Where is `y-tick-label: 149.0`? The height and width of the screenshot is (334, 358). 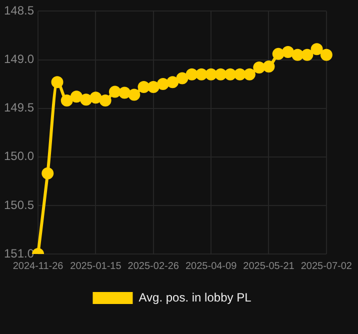
y-tick-label: 149.0 is located at coordinates (19, 59).